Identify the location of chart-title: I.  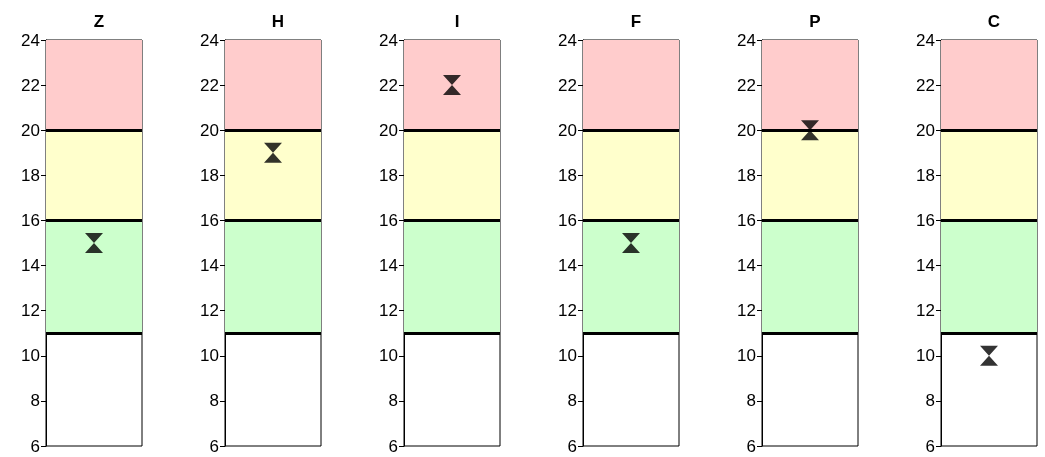
(457, 21).